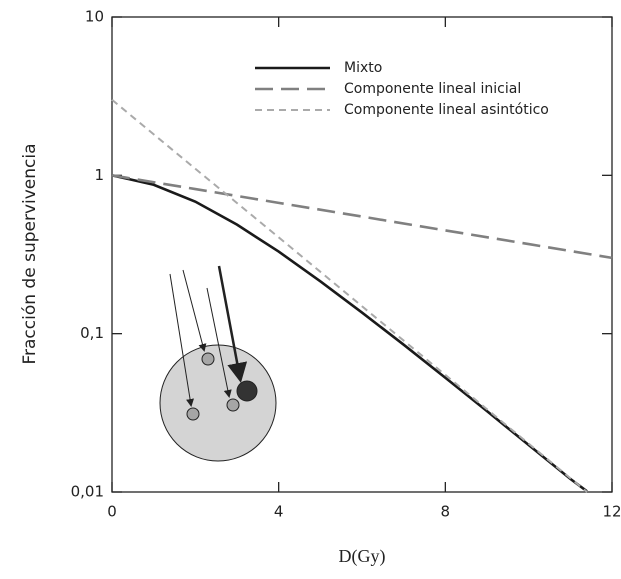 This screenshot has width=621, height=579. Describe the element at coordinates (218, 363) in the screenshot. I see `cell-illustration` at that location.